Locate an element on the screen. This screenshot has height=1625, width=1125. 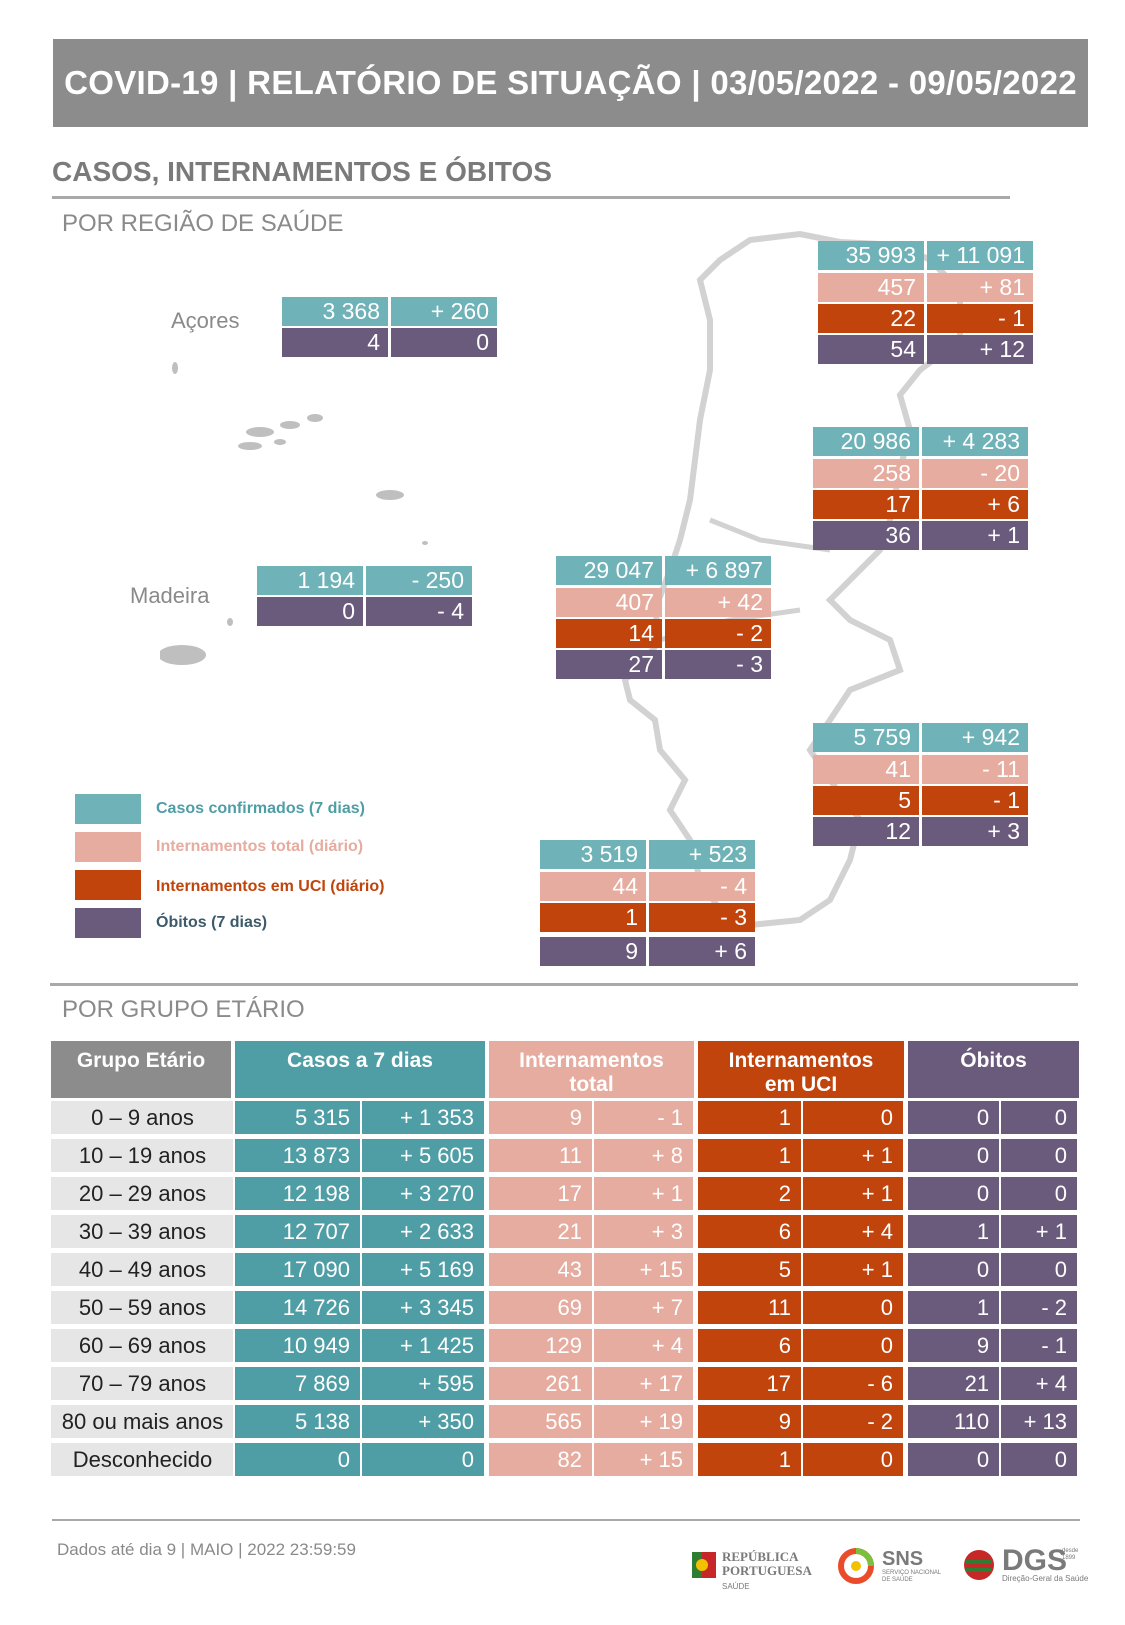
age-group-cell: 50 – 59 anos is located at coordinates (143, 1307).